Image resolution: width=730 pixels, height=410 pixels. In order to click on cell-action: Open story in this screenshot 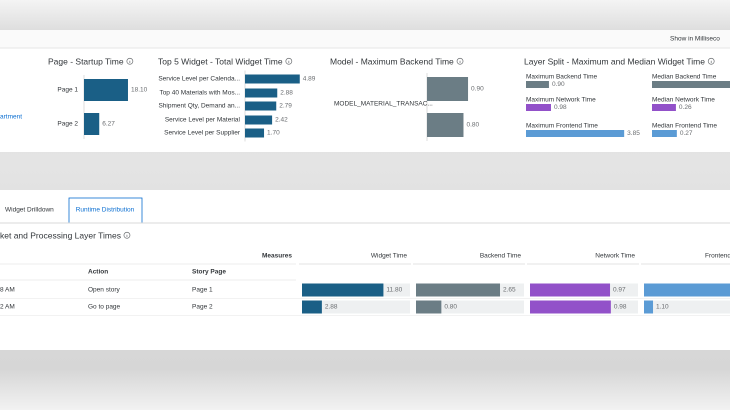, I will do `click(104, 290)`.